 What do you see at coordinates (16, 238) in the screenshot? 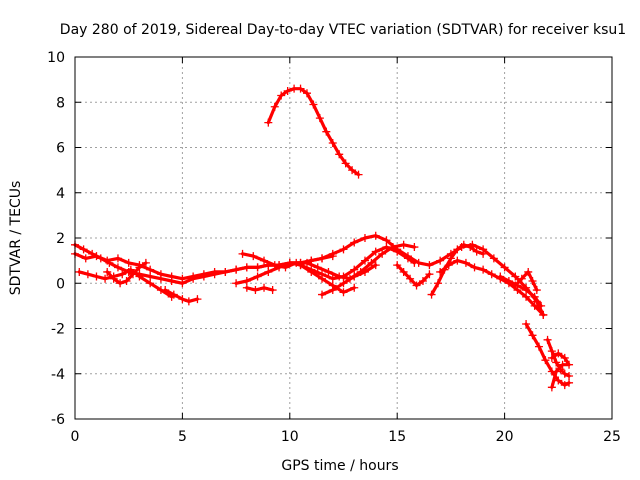
I see `y-axis-label: SDTVAR / TECUs` at bounding box center [16, 238].